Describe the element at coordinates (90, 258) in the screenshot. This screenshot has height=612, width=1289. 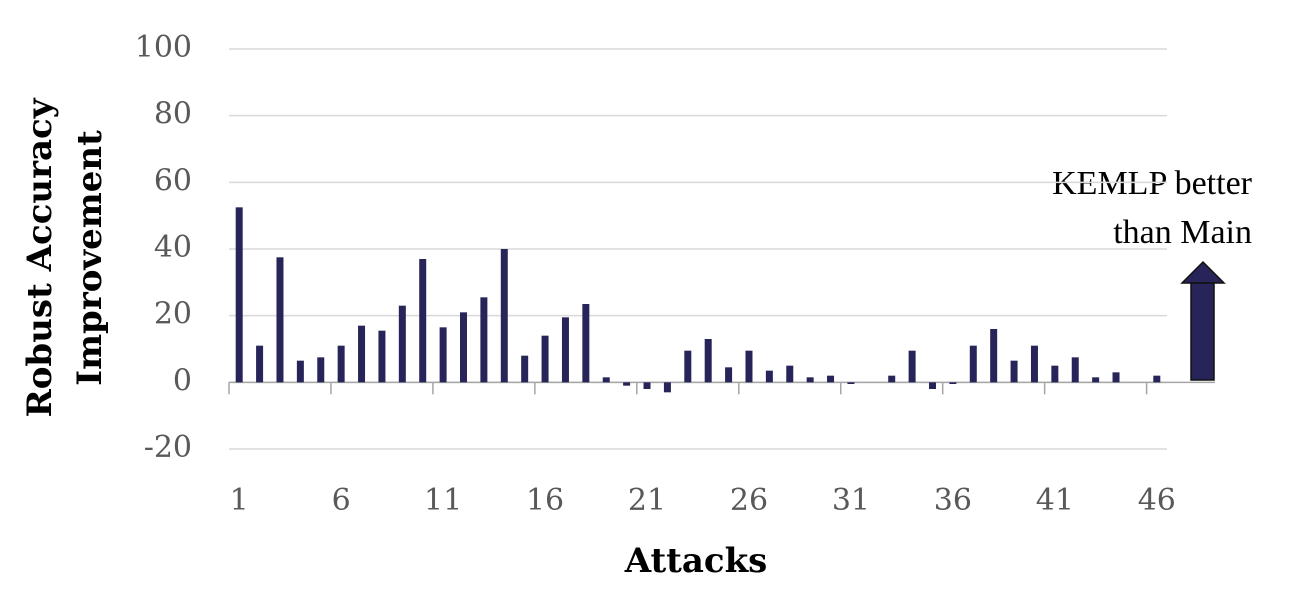
I see `y-axis-label-line: Improvement` at that location.